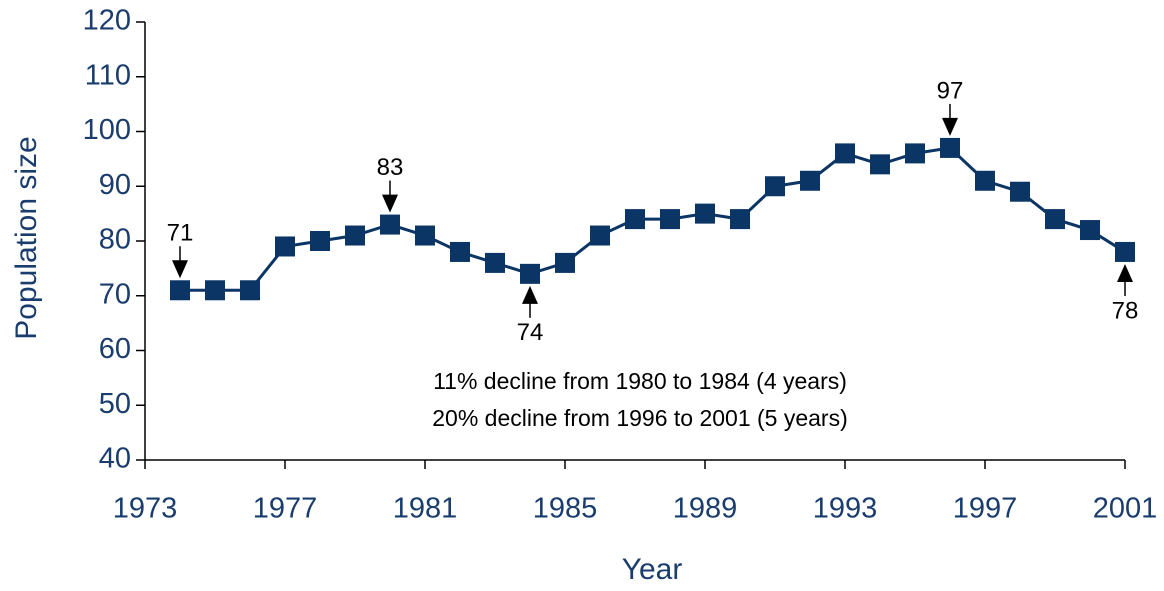 Image resolution: width=1164 pixels, height=591 pixels. What do you see at coordinates (705, 509) in the screenshot?
I see `x-tick-label: 1989` at bounding box center [705, 509].